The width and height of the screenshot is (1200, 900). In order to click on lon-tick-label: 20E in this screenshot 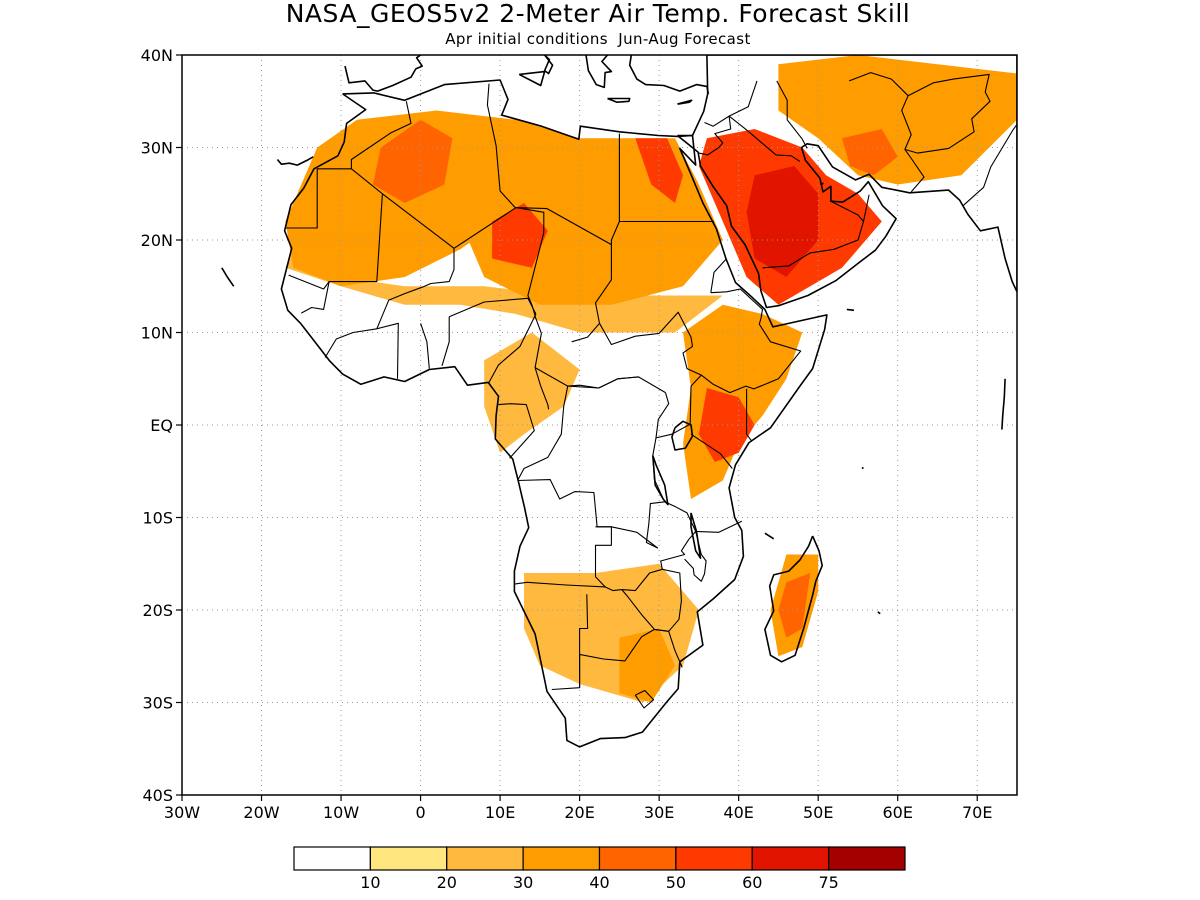, I will do `click(579, 812)`.